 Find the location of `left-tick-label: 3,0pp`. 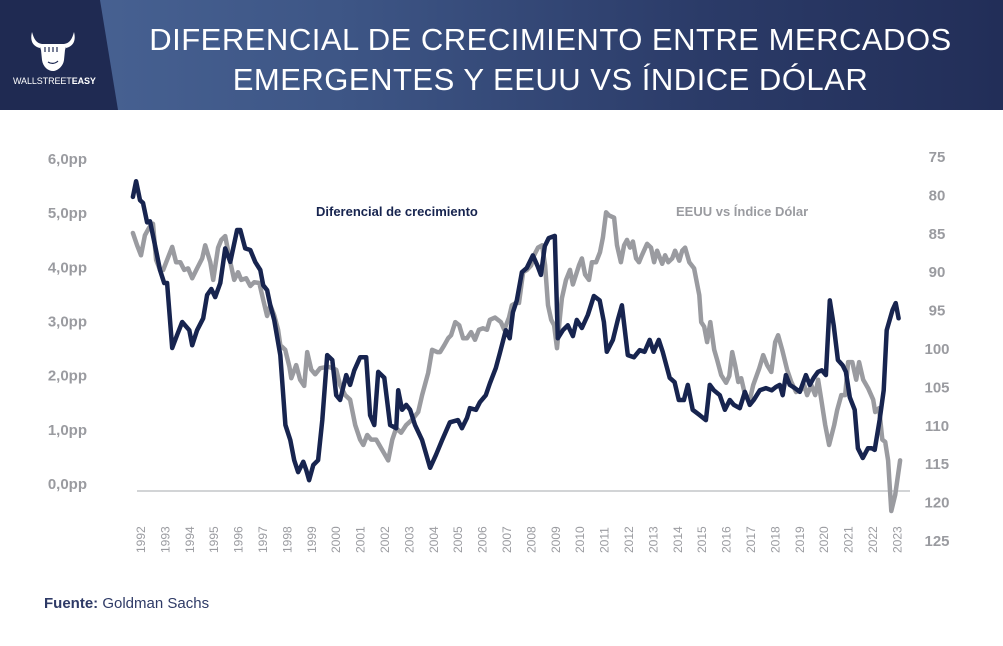

left-tick-label: 3,0pp is located at coordinates (67, 322).